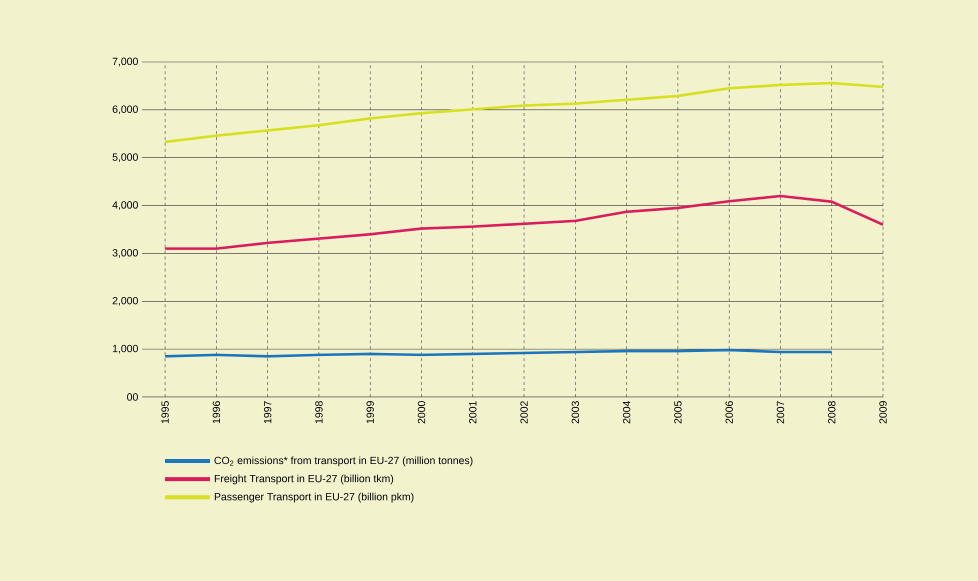 The height and width of the screenshot is (581, 978). Describe the element at coordinates (729, 412) in the screenshot. I see `x-tick-label: 2006` at that location.